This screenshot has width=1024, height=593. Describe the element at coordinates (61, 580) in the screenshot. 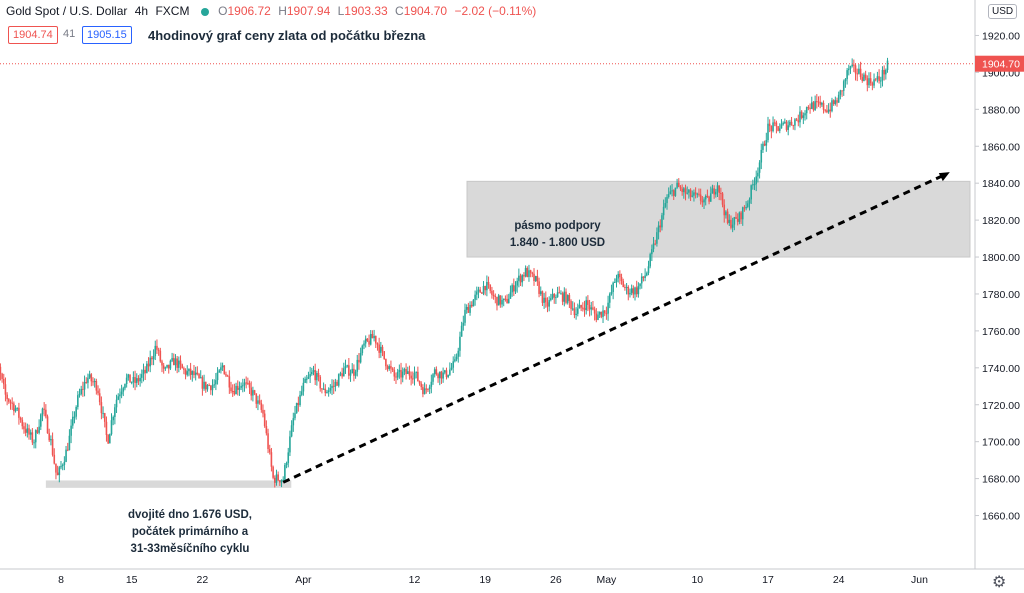

I see `x-tick-label: 8` at that location.